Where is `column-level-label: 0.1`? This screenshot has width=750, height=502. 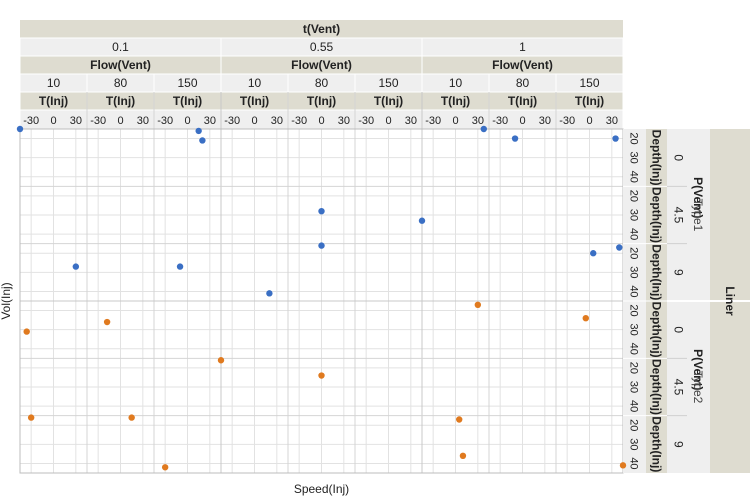 column-level-label: 0.1 is located at coordinates (120, 47).